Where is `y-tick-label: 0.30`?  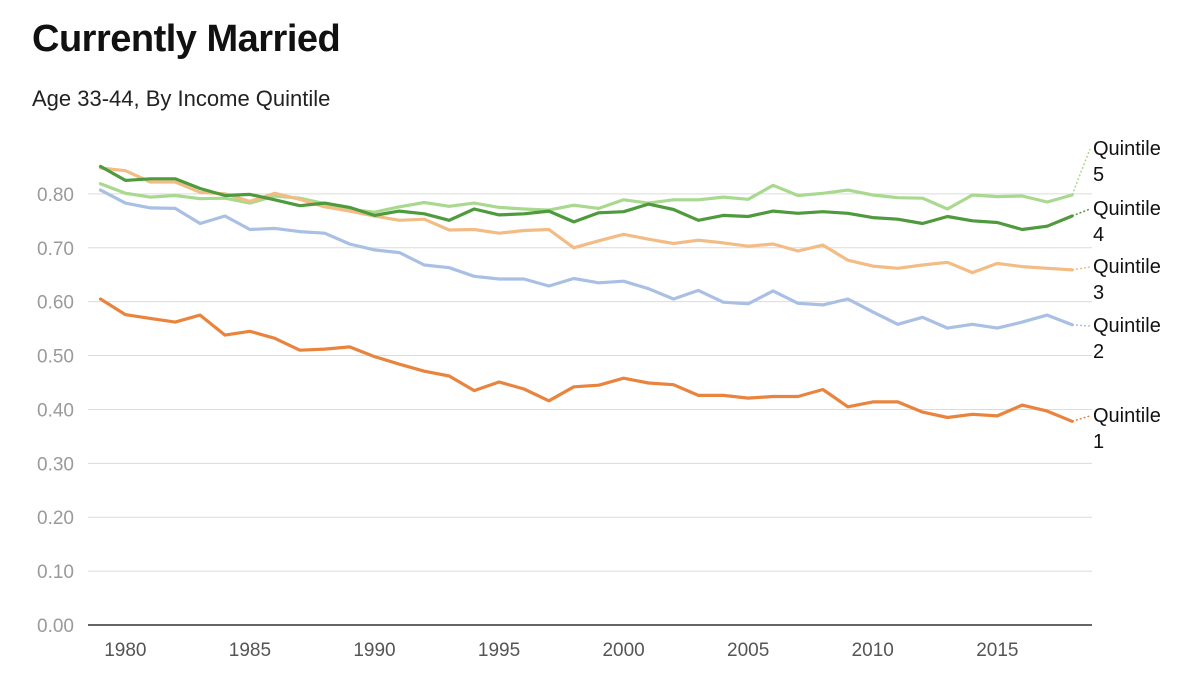 y-tick-label: 0.30 is located at coordinates (55, 464).